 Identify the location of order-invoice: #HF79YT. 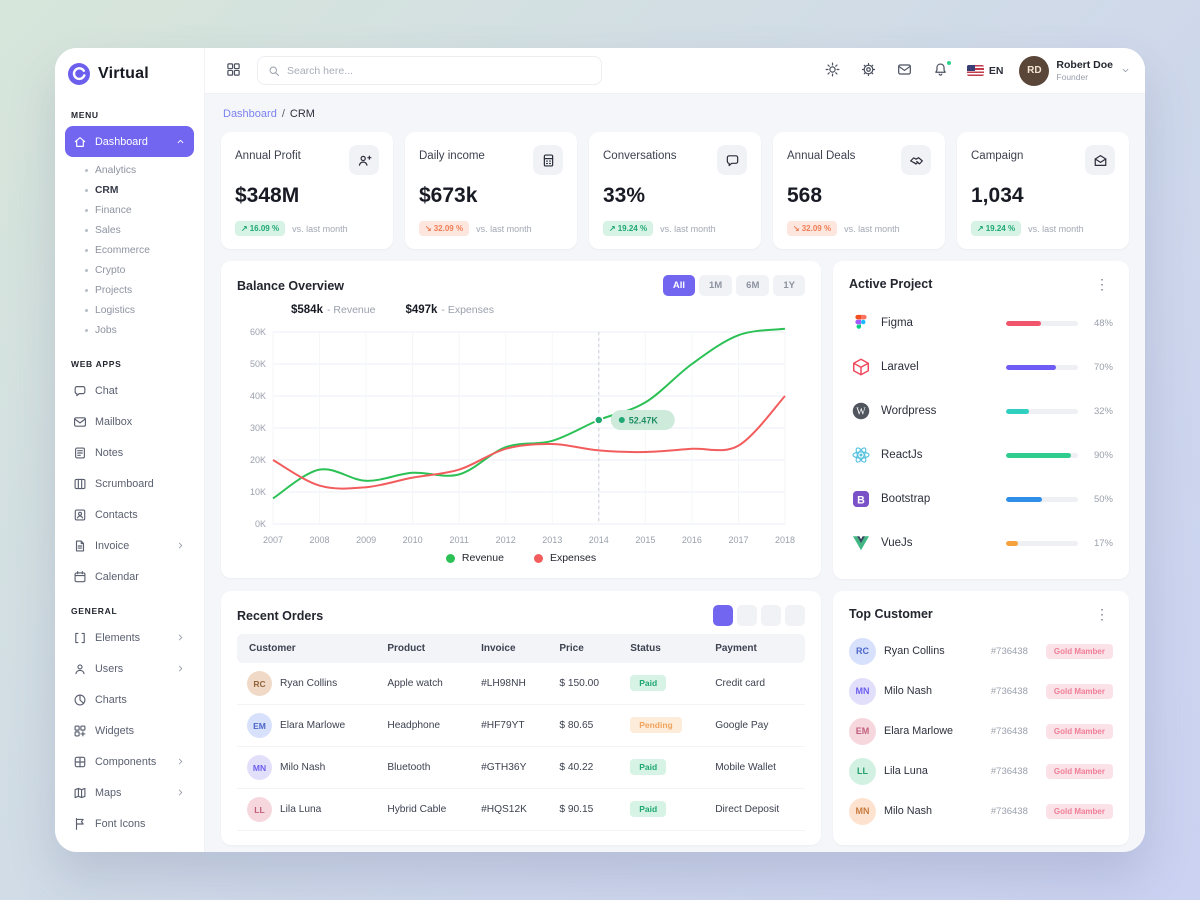
(510, 725).